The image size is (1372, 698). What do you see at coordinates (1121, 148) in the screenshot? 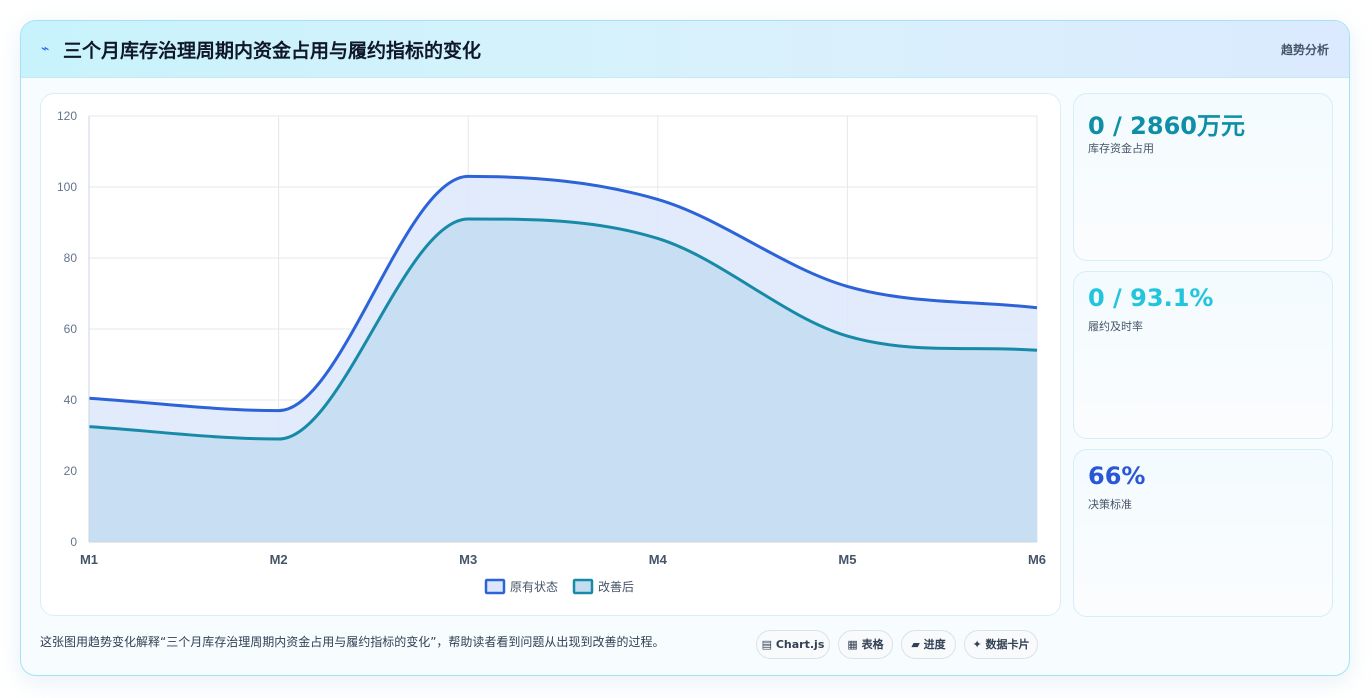
I see `stat-label: 库存资金占用` at bounding box center [1121, 148].